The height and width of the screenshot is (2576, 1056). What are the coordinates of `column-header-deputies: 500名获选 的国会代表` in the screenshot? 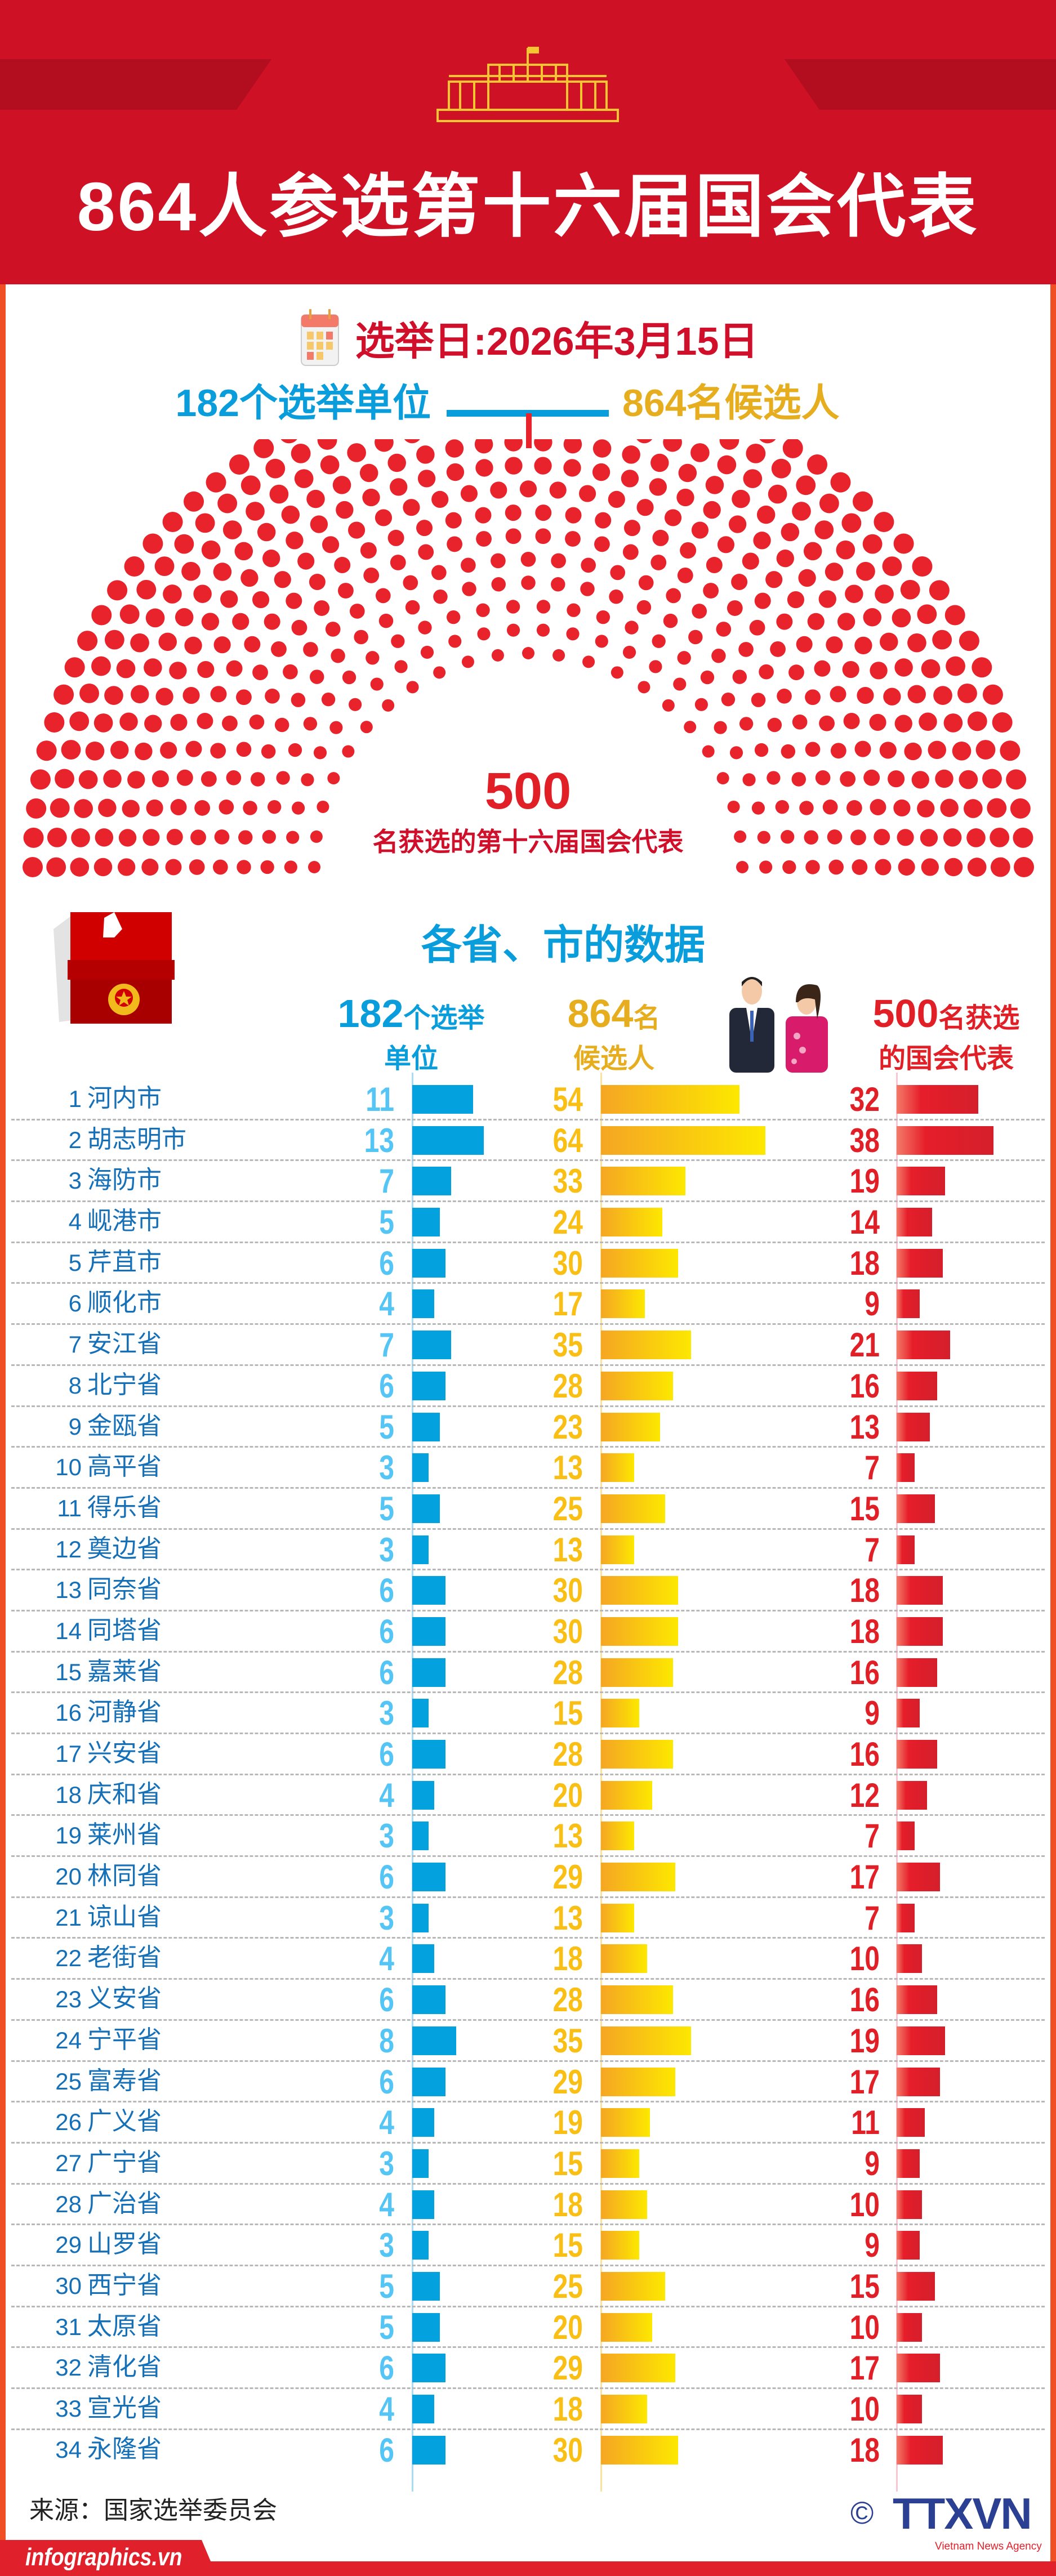 It's located at (947, 1033).